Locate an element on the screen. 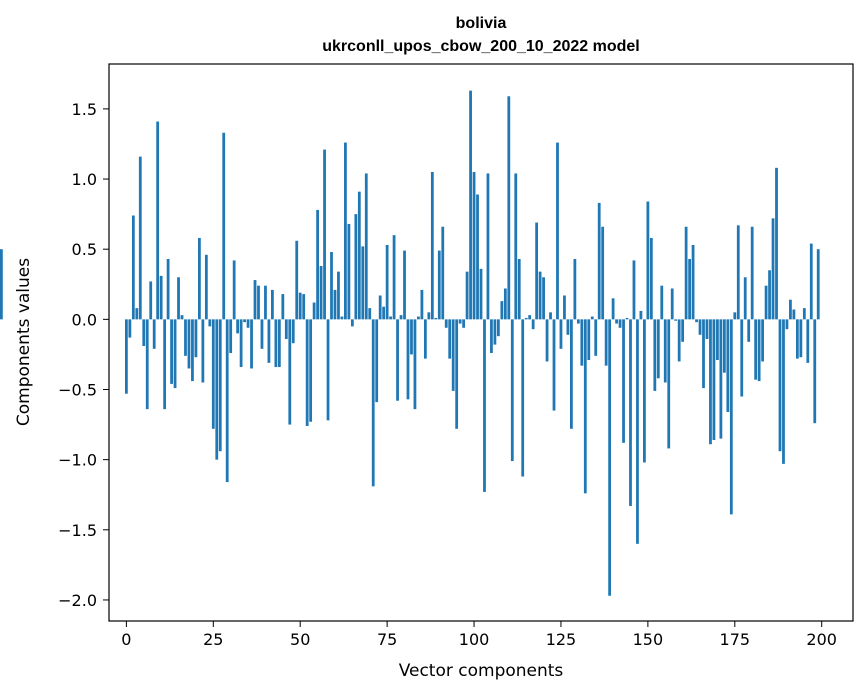 The height and width of the screenshot is (696, 867). x-tick-label: 125 is located at coordinates (561, 639).